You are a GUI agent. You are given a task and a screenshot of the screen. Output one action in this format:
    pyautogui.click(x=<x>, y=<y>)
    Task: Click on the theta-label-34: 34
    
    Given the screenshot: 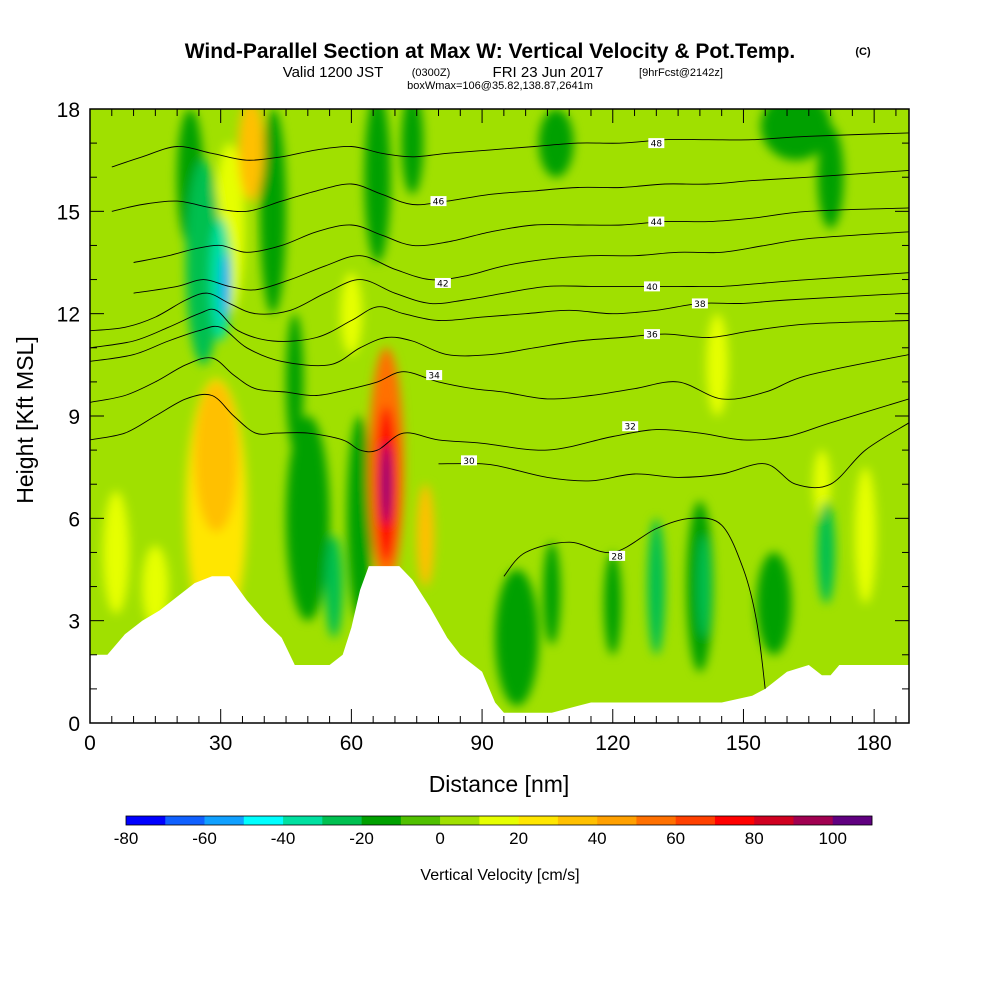 What is the action you would take?
    pyautogui.click(x=434, y=377)
    